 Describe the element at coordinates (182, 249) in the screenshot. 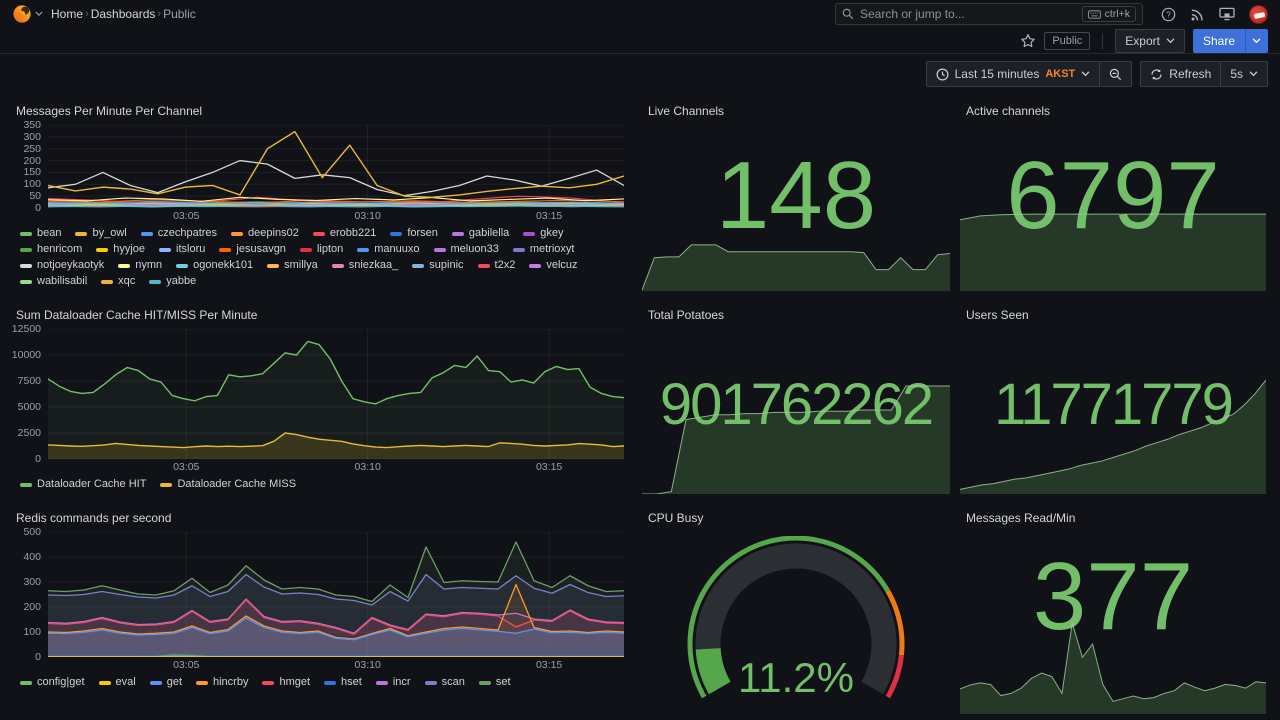

I see `legend-item: itsloru` at that location.